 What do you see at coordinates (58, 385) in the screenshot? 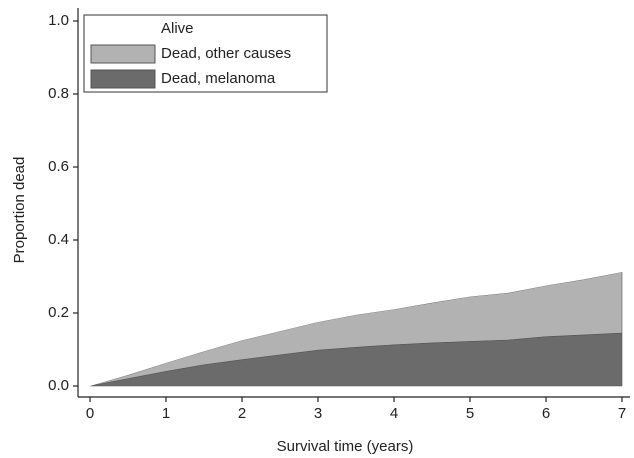
I see `y-tick-label: 0.0` at bounding box center [58, 385].